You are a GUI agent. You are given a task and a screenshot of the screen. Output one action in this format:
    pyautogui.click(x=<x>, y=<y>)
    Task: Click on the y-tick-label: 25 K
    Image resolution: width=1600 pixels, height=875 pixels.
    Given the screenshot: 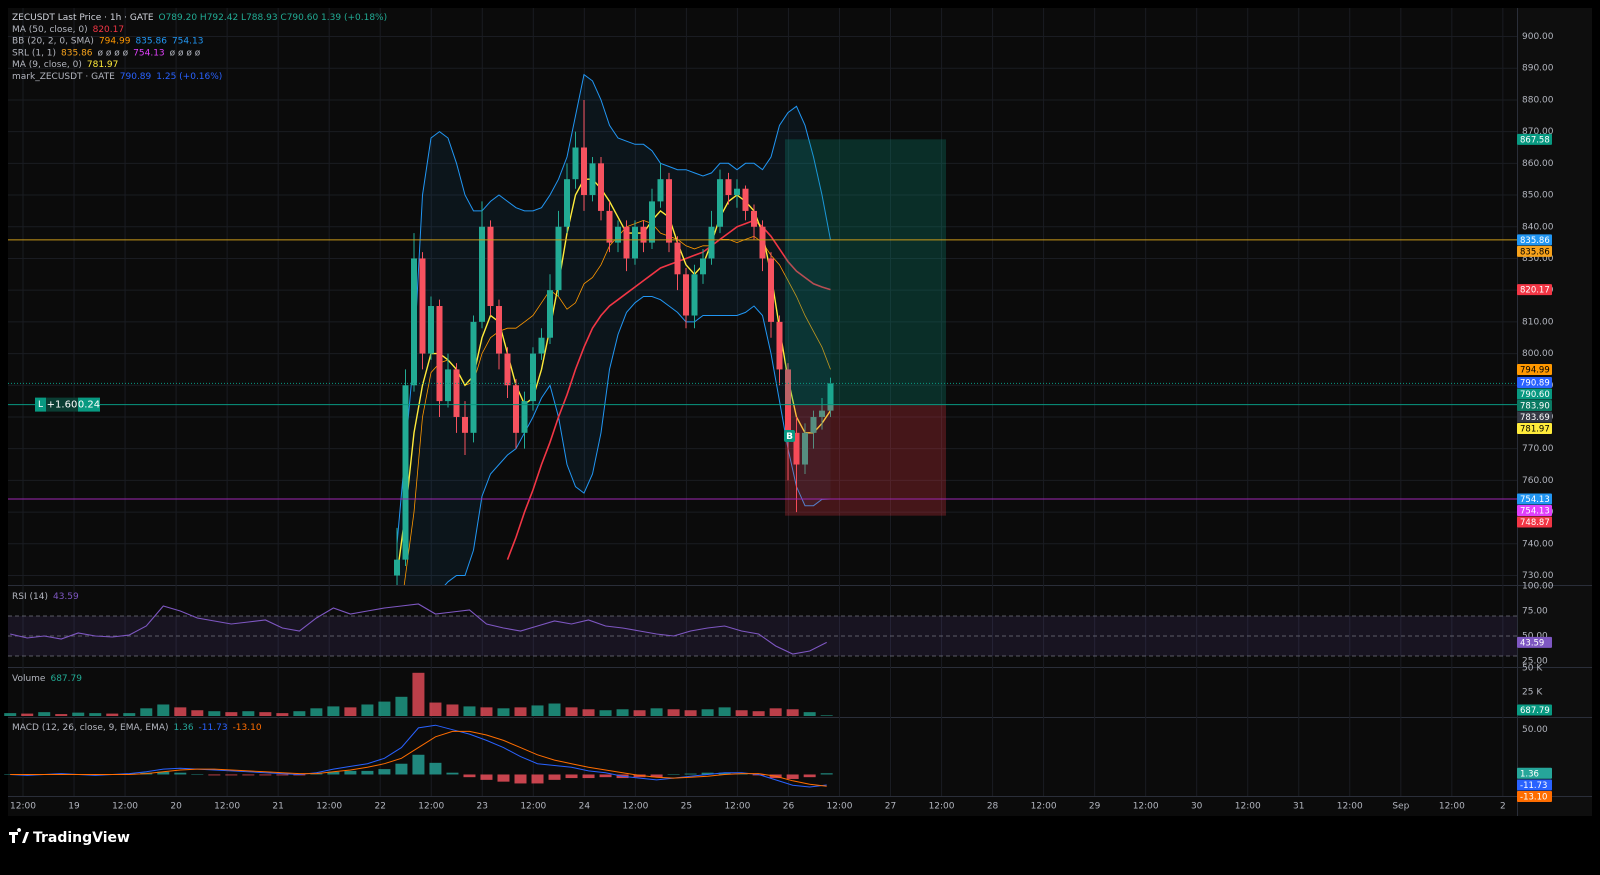 What is the action you would take?
    pyautogui.click(x=1532, y=693)
    